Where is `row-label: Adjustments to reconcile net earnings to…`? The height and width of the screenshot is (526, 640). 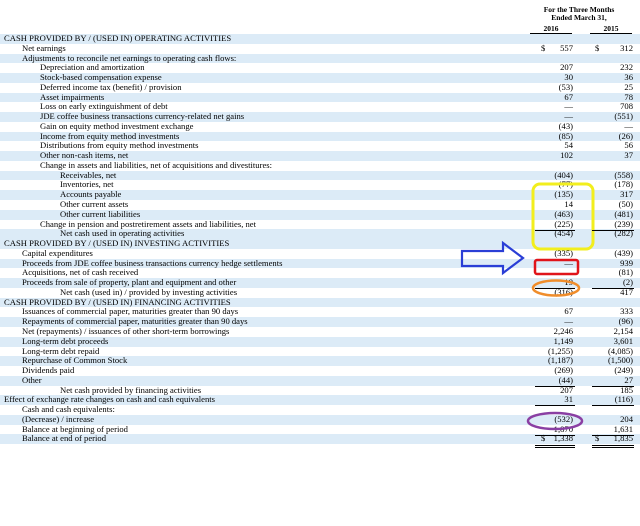 row-label: Adjustments to reconcile net earnings to… is located at coordinates (129, 57).